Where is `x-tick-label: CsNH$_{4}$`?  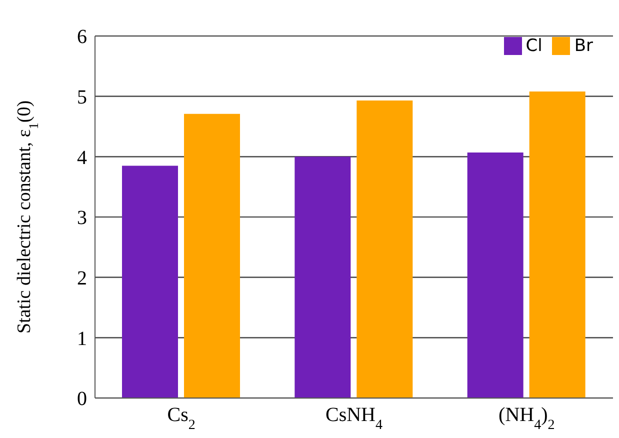
x-tick-label: CsNH$_{4}$ is located at coordinates (354, 418).